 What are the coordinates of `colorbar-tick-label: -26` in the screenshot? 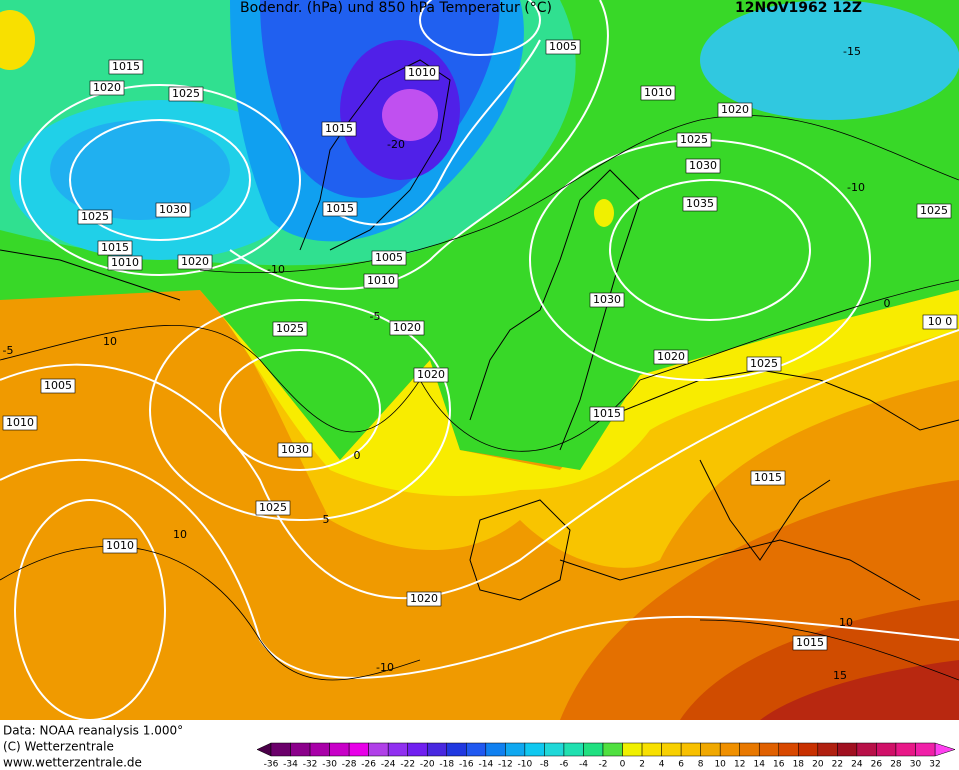 It's located at (368, 765).